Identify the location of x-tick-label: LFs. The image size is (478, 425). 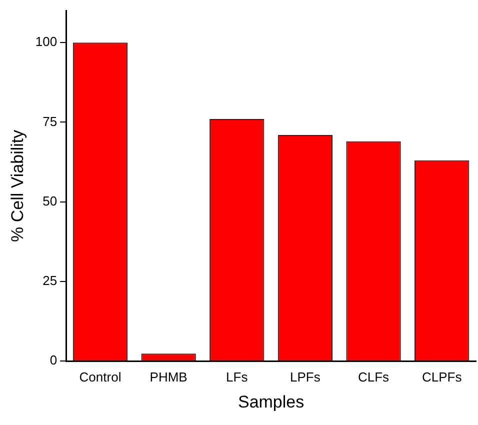
(237, 376).